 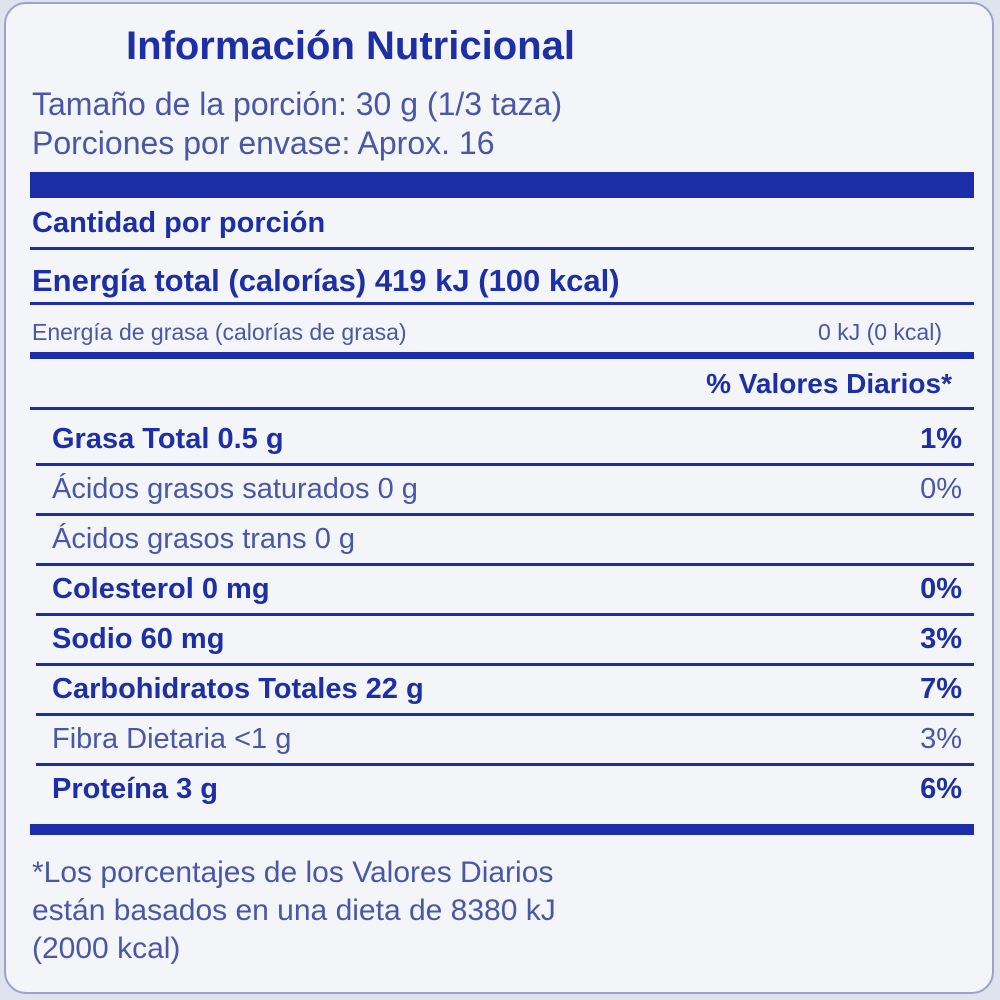 I want to click on nutrient-name: Sodio 60 mg, so click(x=138, y=639).